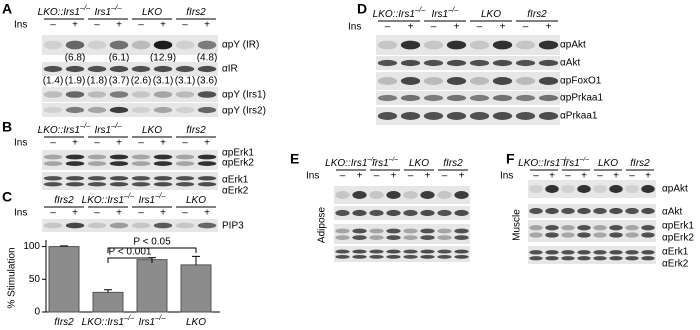 The height and width of the screenshot is (330, 700). Describe the element at coordinates (207, 81) in the screenshot. I see `quantification: (3.6)` at that location.